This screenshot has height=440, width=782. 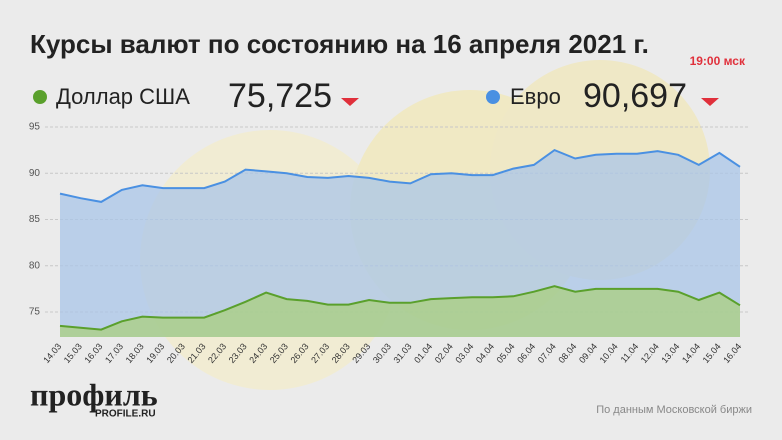 What do you see at coordinates (650, 353) in the screenshot?
I see `x-tick-label: 12.04` at bounding box center [650, 353].